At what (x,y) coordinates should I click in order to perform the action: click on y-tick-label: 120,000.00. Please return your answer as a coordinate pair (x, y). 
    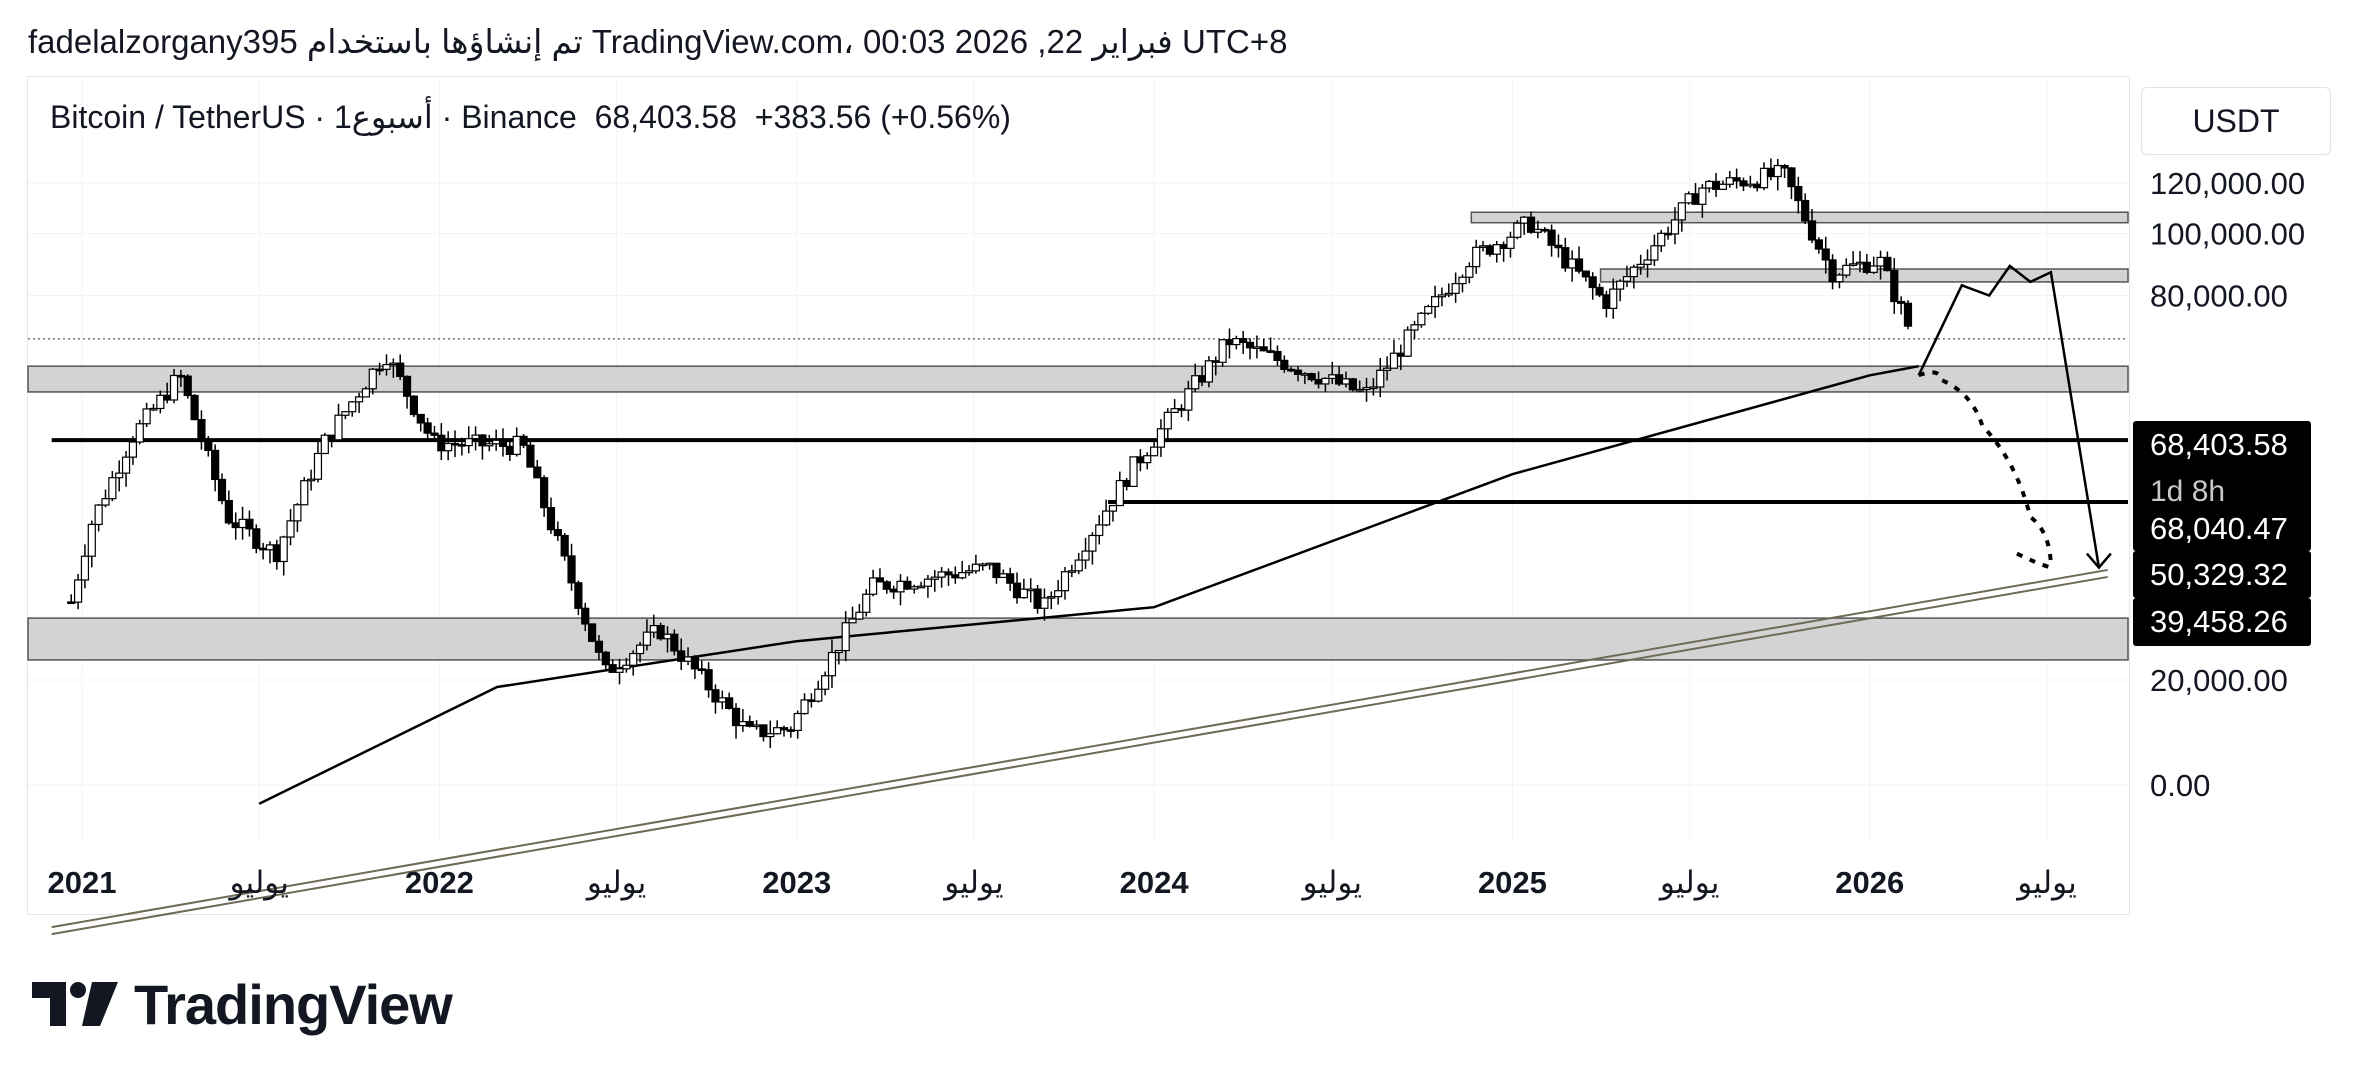
    Looking at the image, I should click on (2227, 183).